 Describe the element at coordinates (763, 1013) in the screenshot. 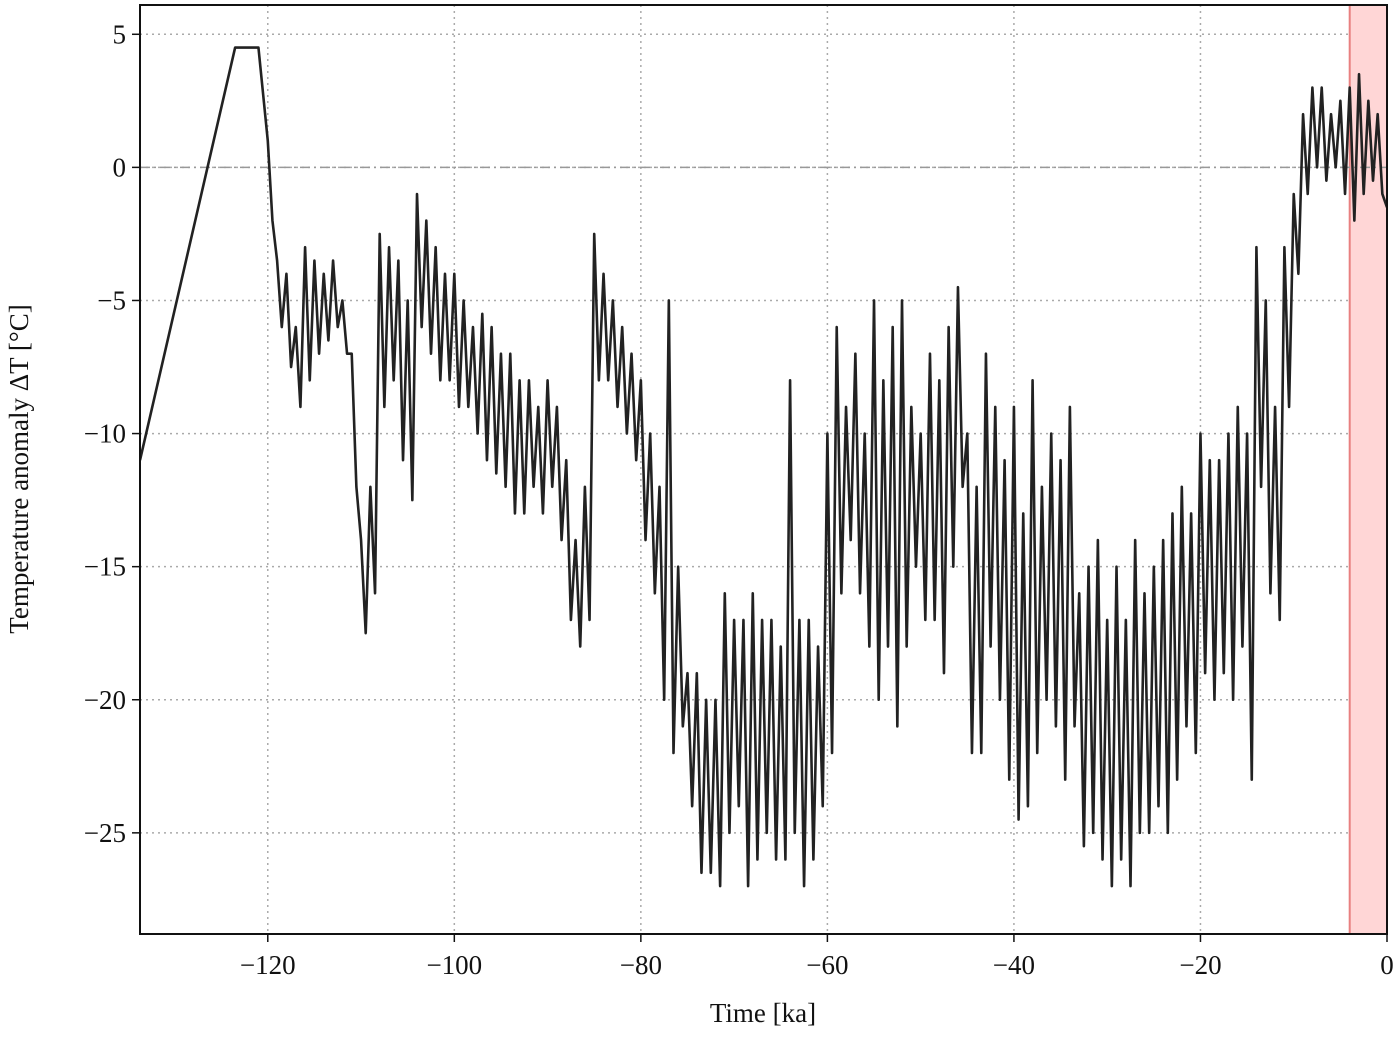

I see `x-axis-label: Time [ka]` at that location.